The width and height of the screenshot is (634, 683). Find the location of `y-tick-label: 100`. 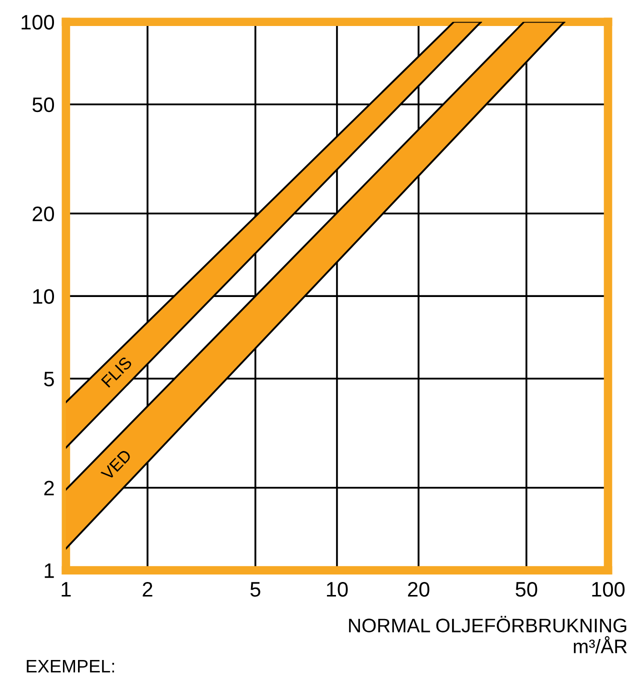

y-tick-label: 100 is located at coordinates (38, 22).